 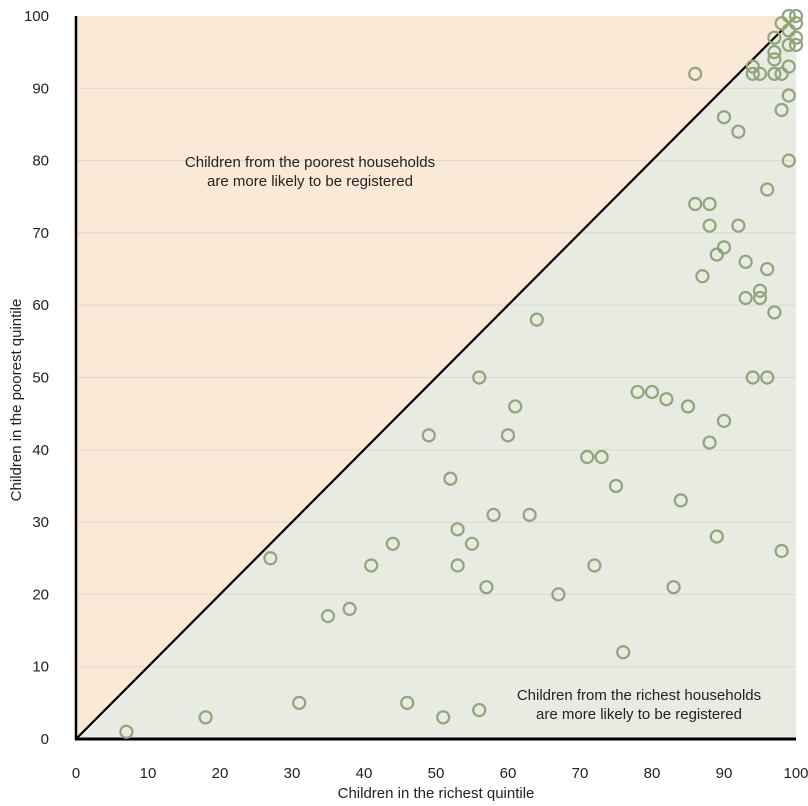 I want to click on y-tick-label: 40, so click(x=40, y=450).